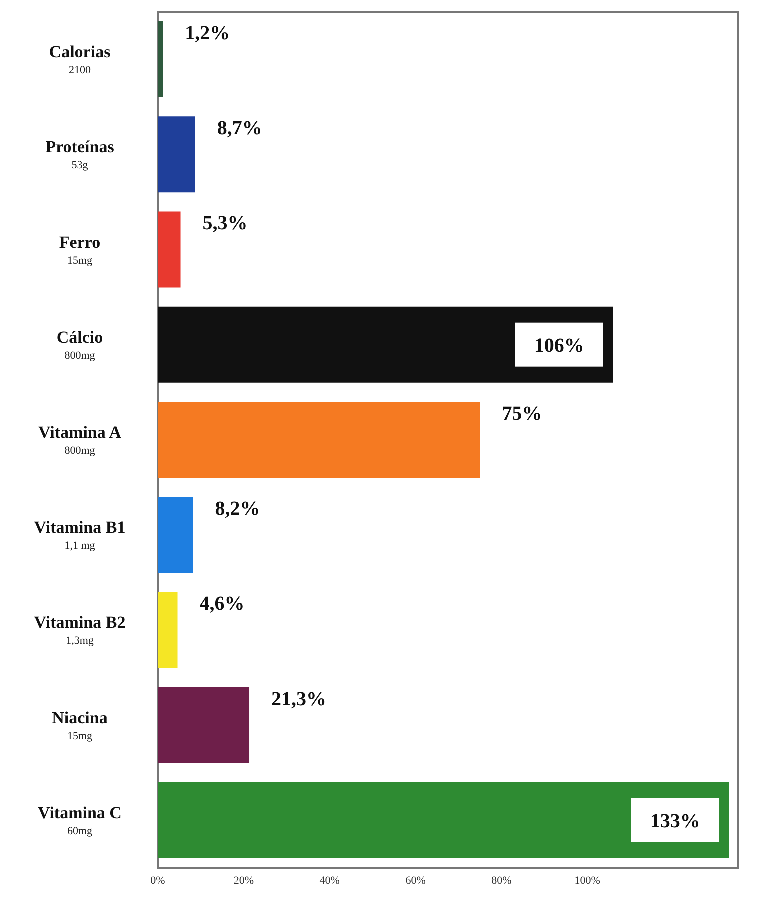  What do you see at coordinates (80, 535) in the screenshot?
I see `y-tick-label: Vitamina B1 1,1 mg` at bounding box center [80, 535].